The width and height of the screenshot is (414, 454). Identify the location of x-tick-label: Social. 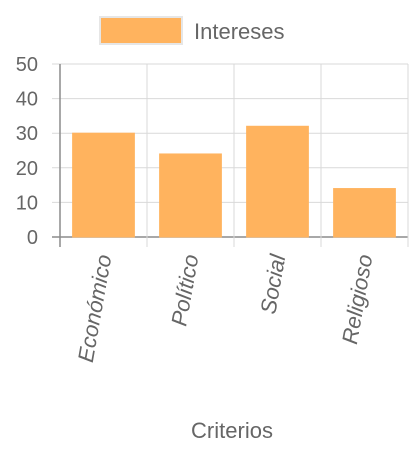
(272, 283).